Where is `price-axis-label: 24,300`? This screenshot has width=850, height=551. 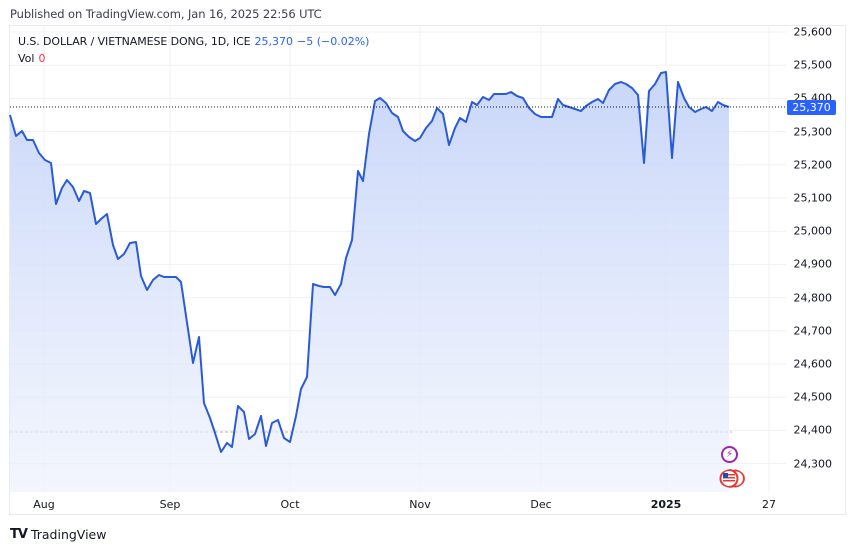 price-axis-label: 24,300 is located at coordinates (813, 464).